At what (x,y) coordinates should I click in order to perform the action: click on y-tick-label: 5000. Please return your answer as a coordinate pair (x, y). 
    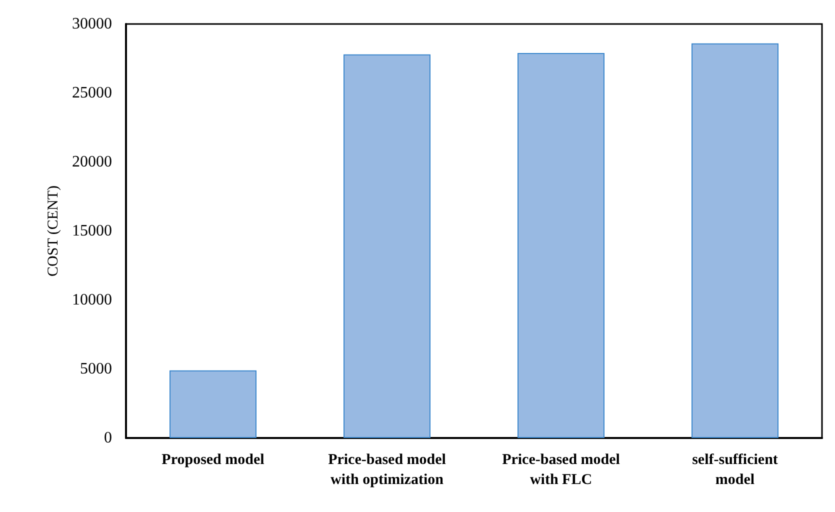
    Looking at the image, I should click on (96, 369).